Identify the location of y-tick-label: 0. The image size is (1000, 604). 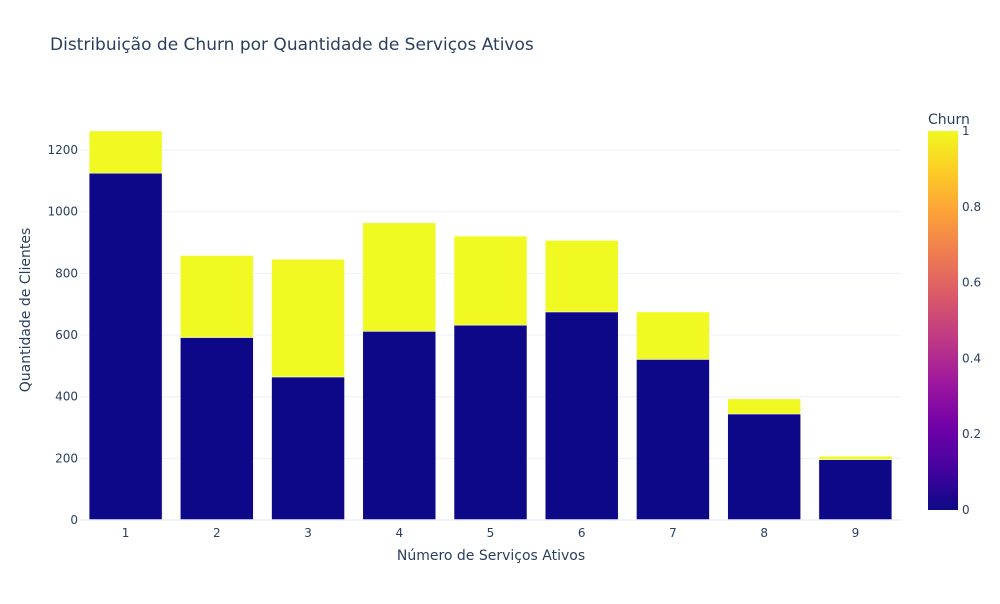
(74, 520).